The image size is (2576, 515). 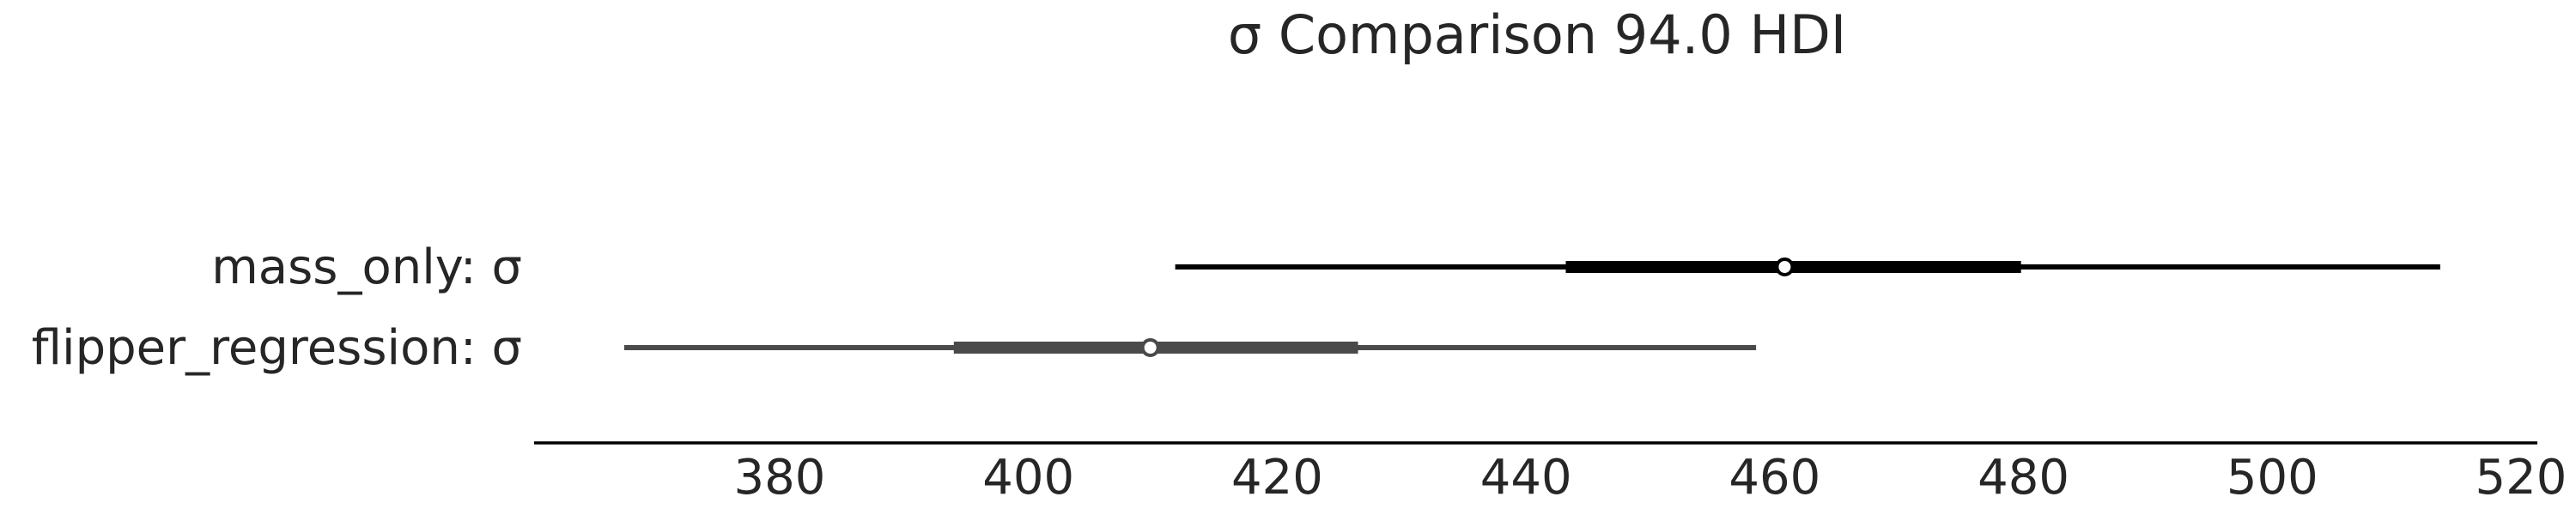 I want to click on row-label-flipper-regression: flipper_regression: σ, so click(x=277, y=348).